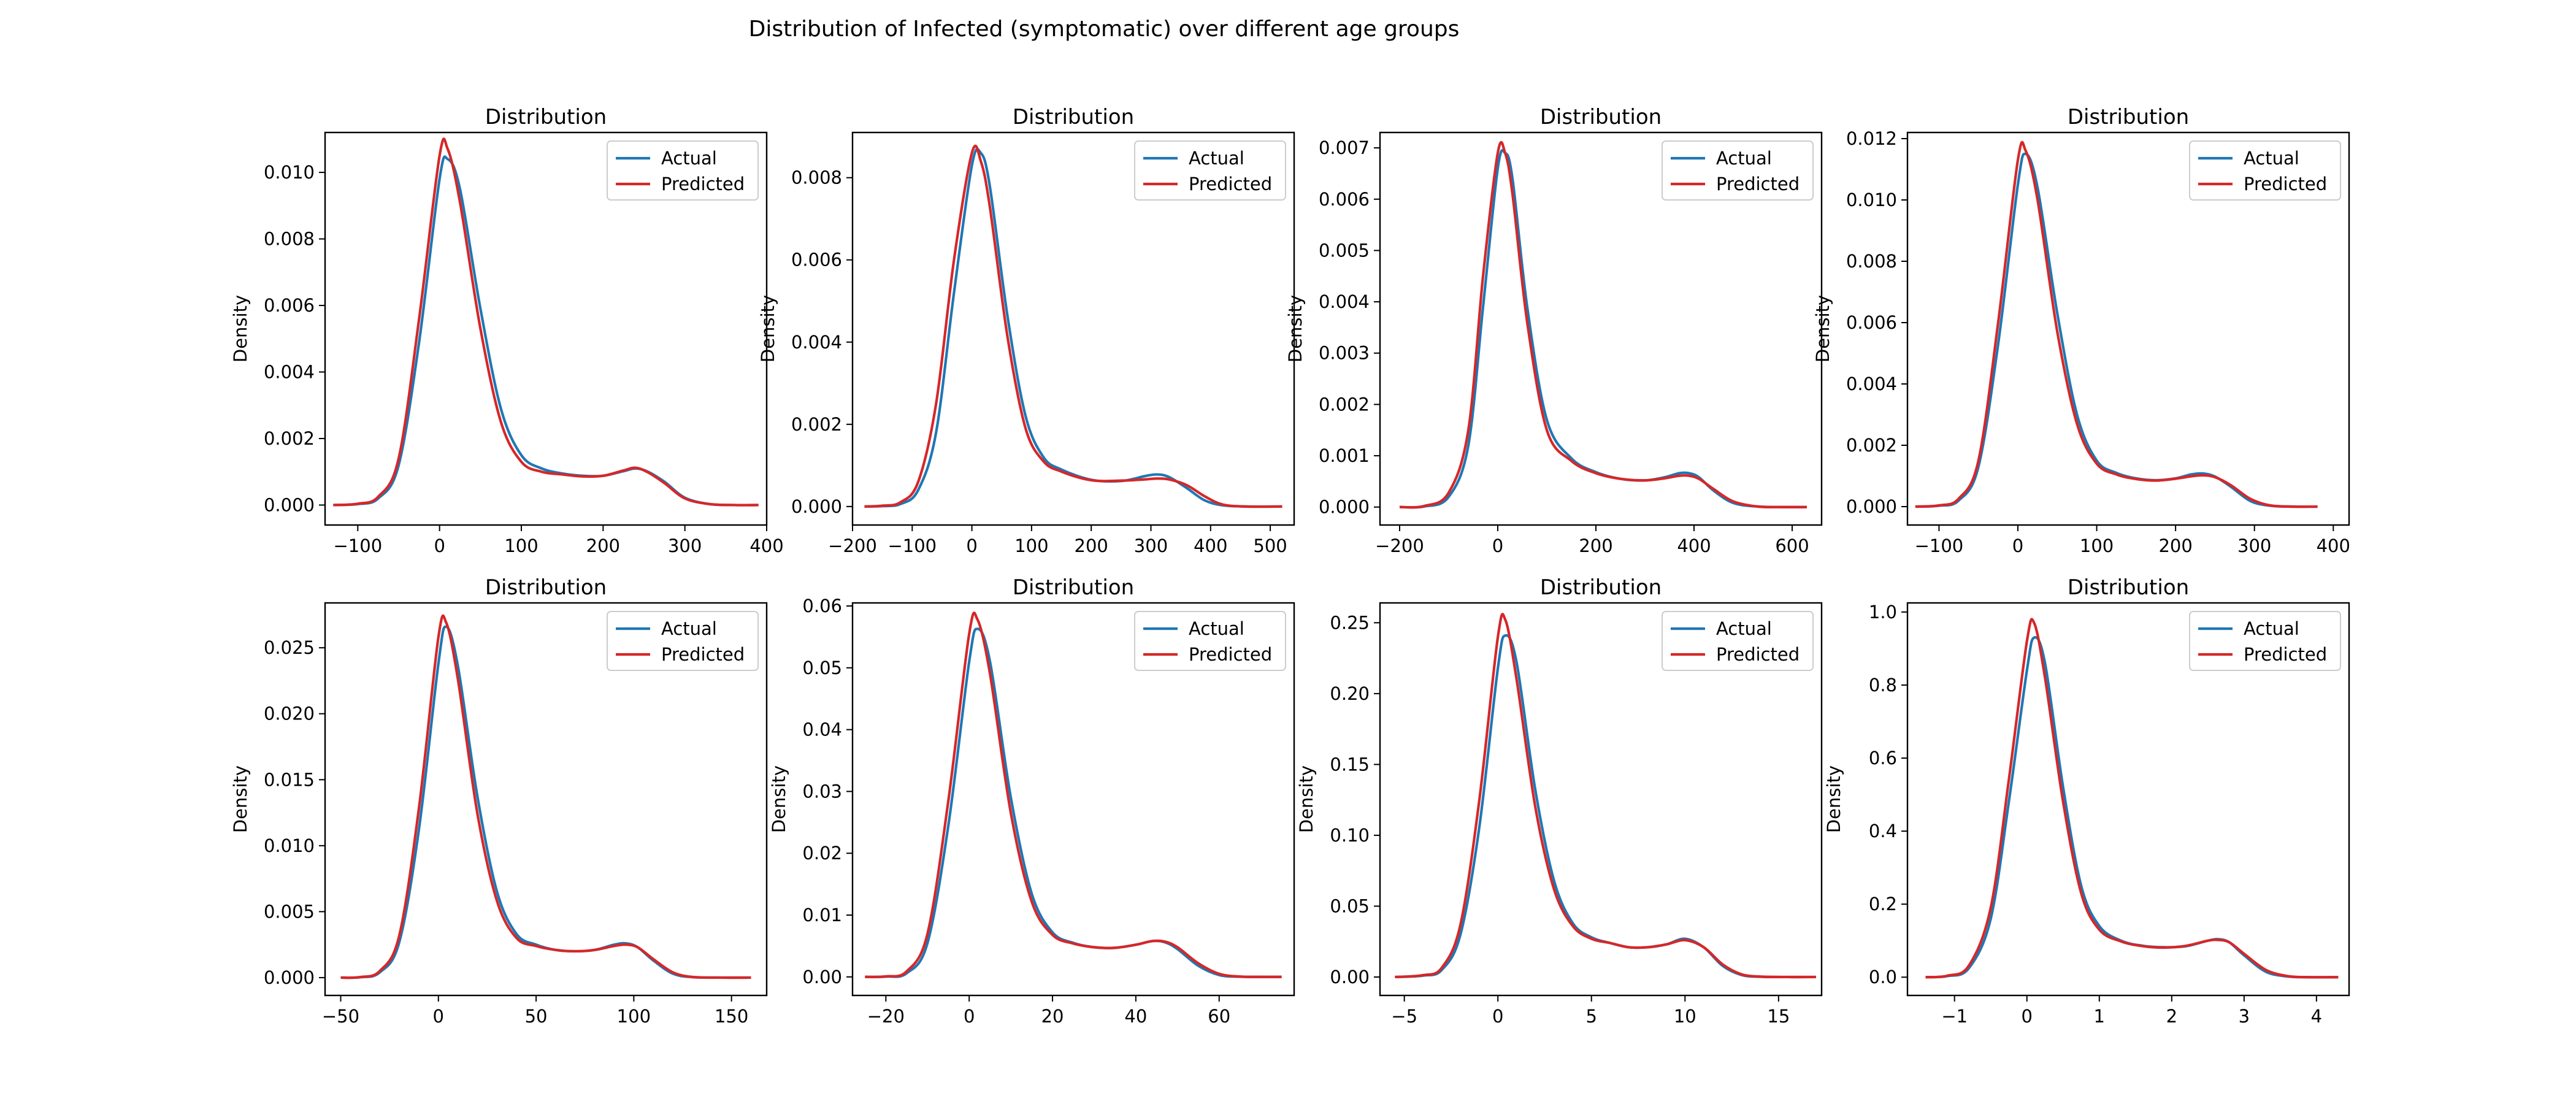  I want to click on x-tick-label: 1, so click(2099, 1016).